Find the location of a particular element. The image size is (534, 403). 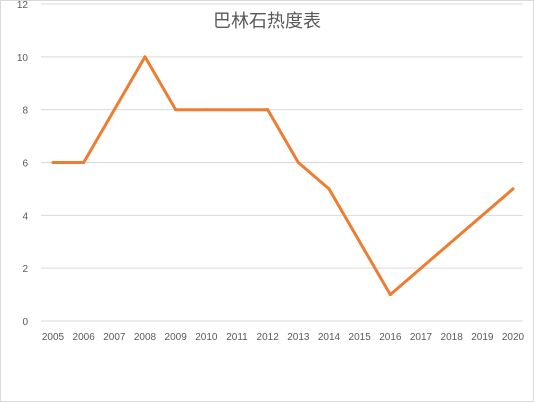

data-point-2009 is located at coordinates (176, 110).